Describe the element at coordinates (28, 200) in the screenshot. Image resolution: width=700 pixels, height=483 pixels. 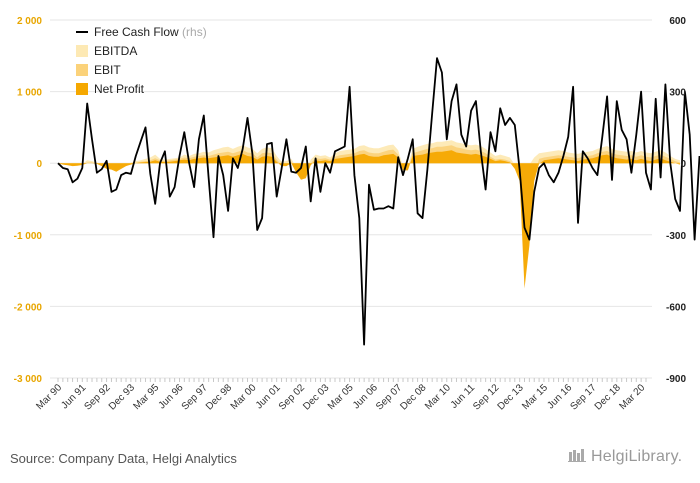
I see `left-axis: 2 000 1 000 0 -1 000 -2 000 -3 000` at that location.